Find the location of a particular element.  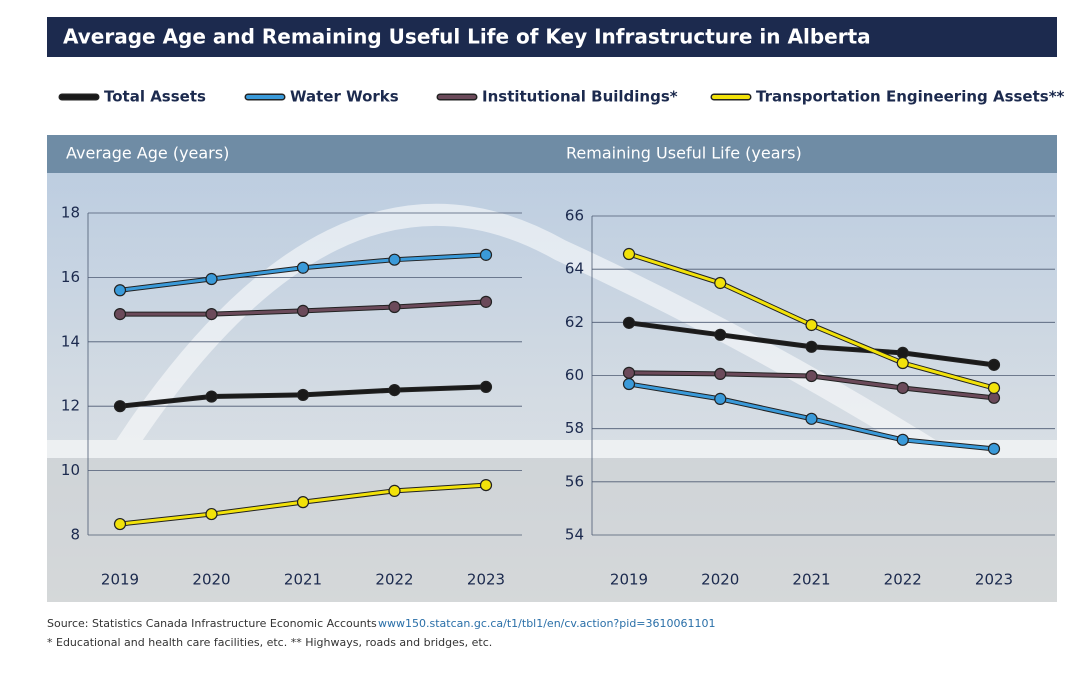

panel-header is located at coordinates (552, 154).